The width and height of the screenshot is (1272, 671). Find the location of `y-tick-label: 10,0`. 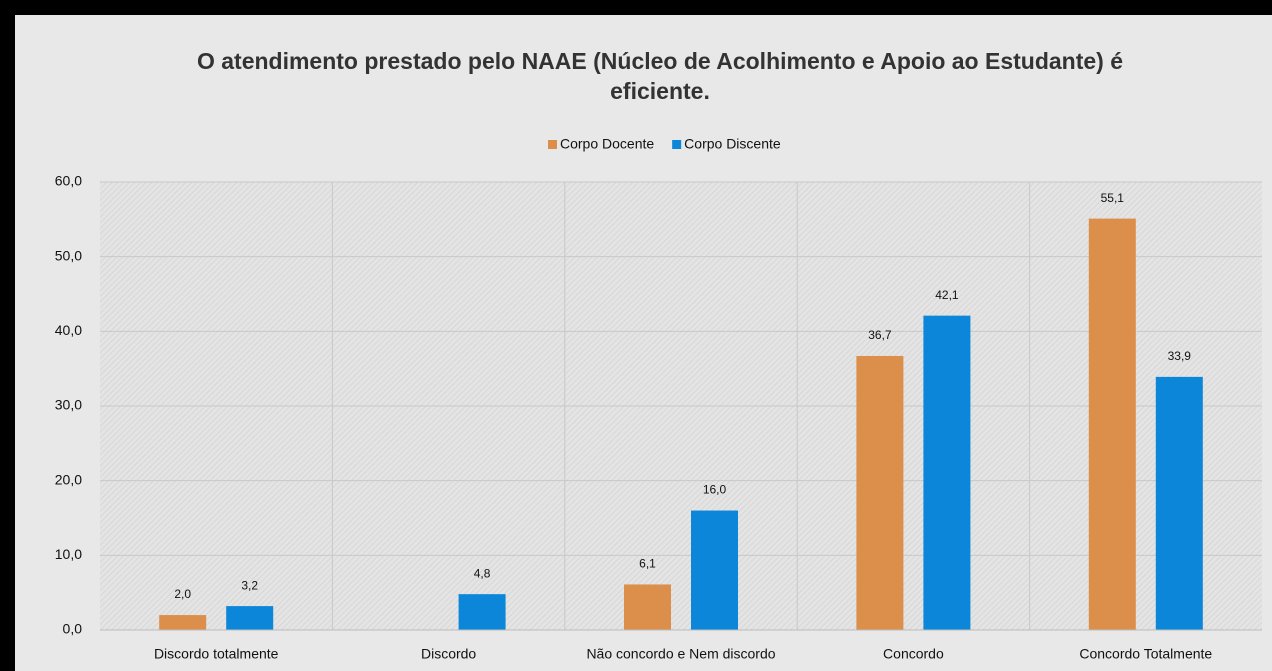

y-tick-label: 10,0 is located at coordinates (68, 554).